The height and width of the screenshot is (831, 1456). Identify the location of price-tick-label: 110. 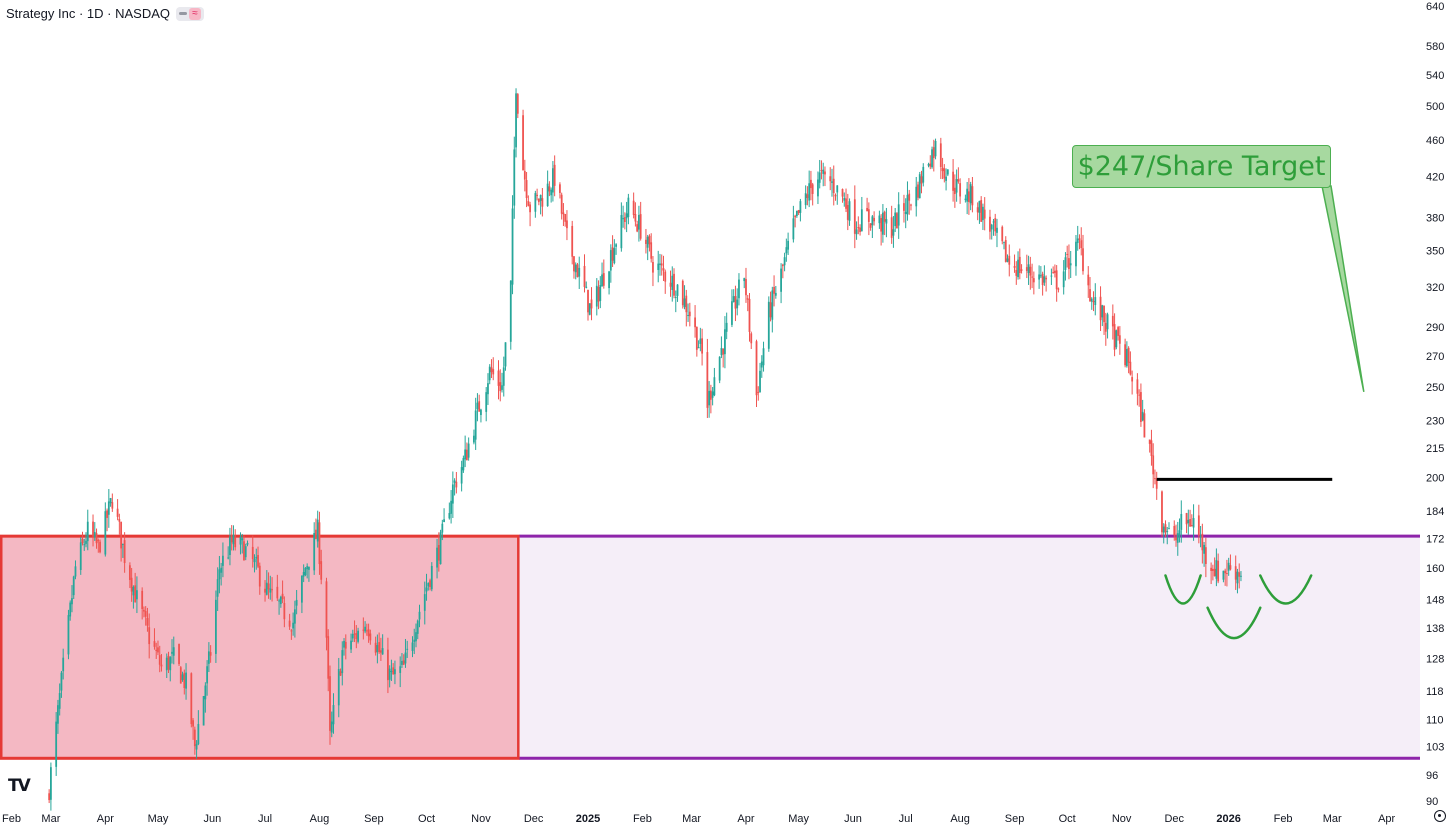
(1435, 721).